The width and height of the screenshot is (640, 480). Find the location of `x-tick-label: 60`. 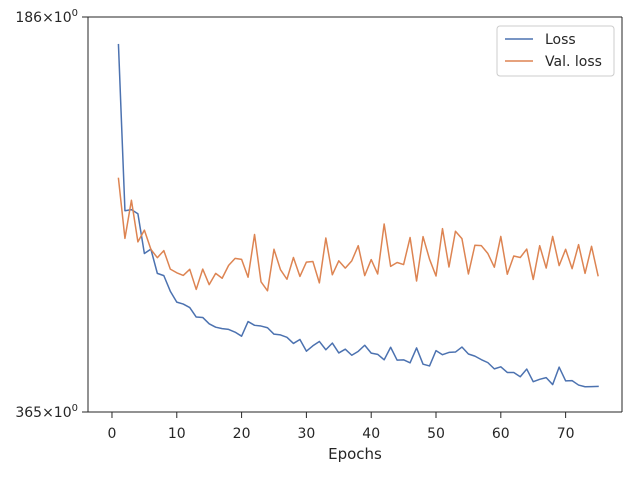

x-tick-label: 60 is located at coordinates (501, 434).